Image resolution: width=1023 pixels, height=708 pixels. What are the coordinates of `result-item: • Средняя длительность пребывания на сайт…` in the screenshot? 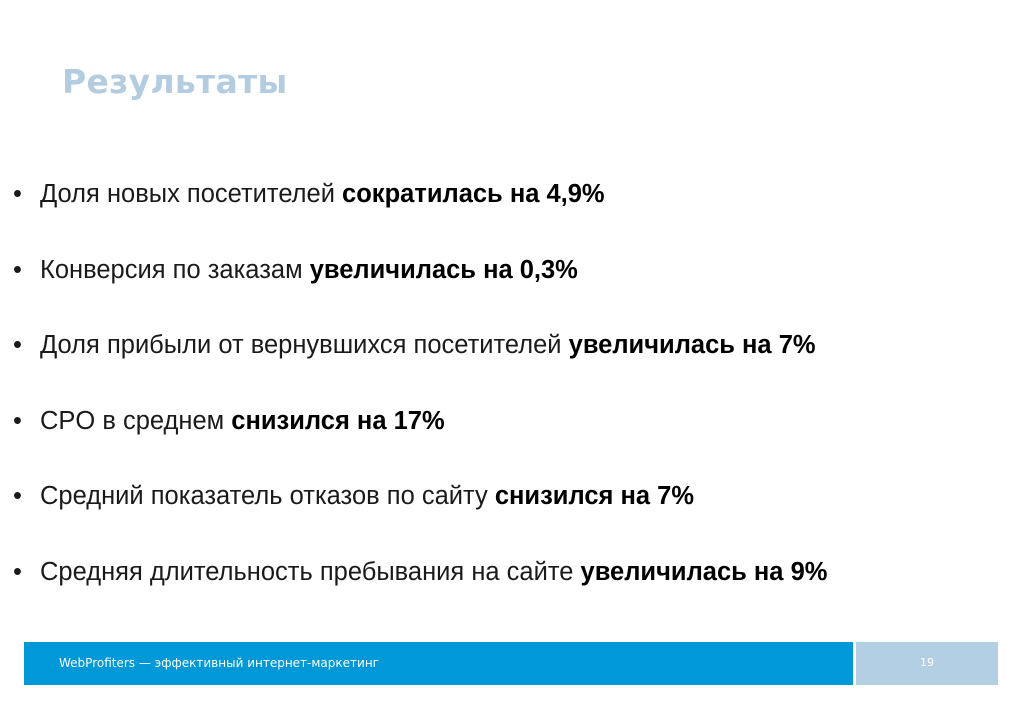 It's located at (418, 588).